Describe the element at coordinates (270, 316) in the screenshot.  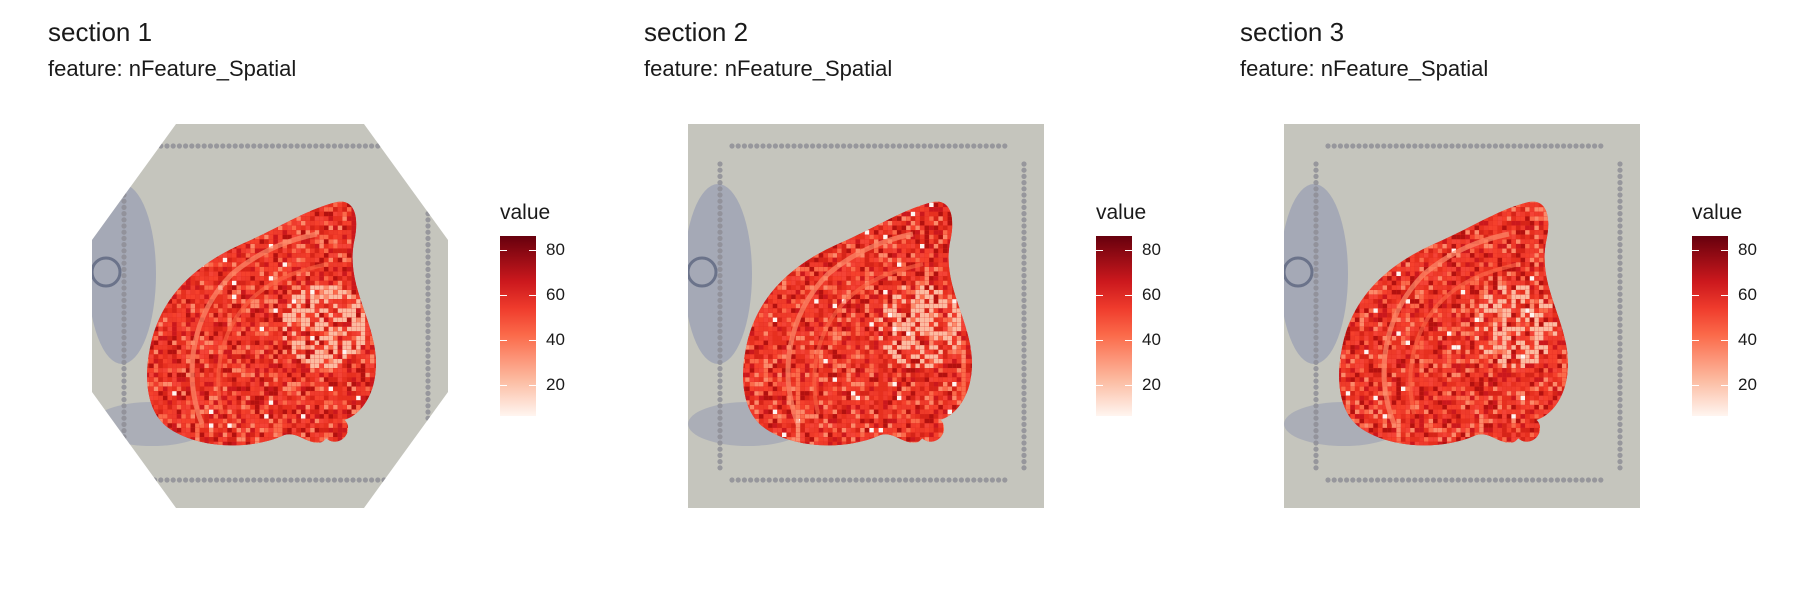
I see `spatial-plot` at that location.